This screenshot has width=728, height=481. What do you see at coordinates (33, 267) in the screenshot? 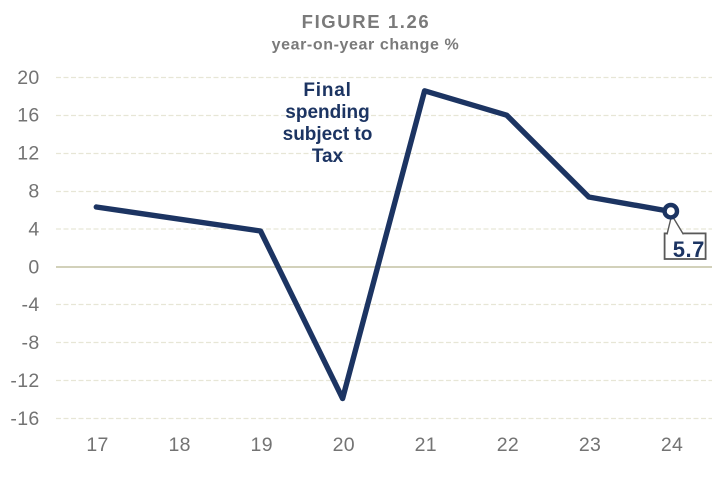
I see `svg-text: 0` at bounding box center [33, 267].